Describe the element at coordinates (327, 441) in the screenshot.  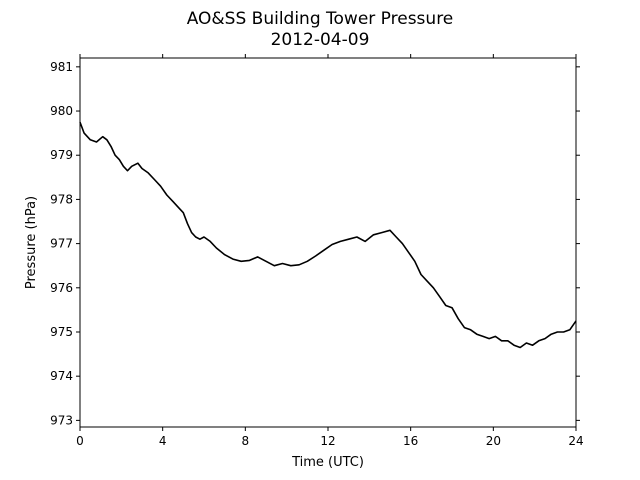
I see `x-tick-label: 12` at that location.